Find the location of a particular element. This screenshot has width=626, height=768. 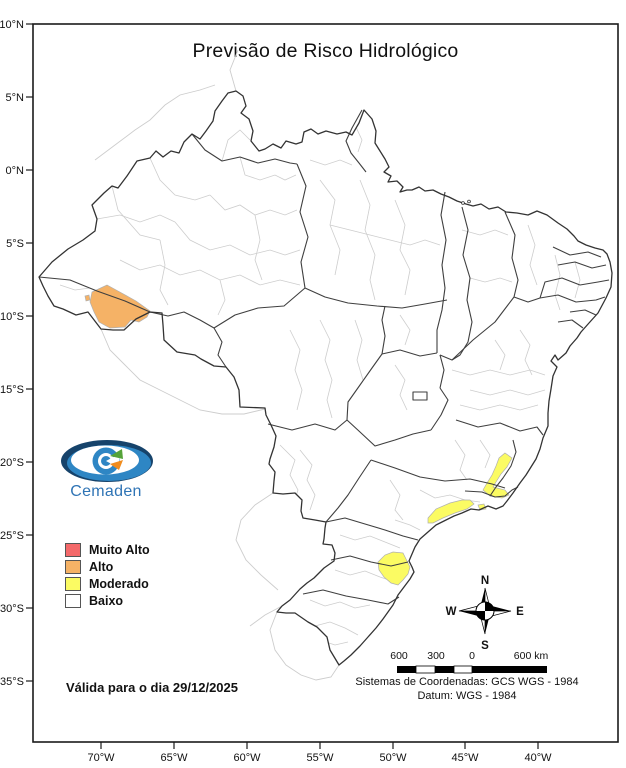

risk-region-alto-acre is located at coordinates (120, 306).